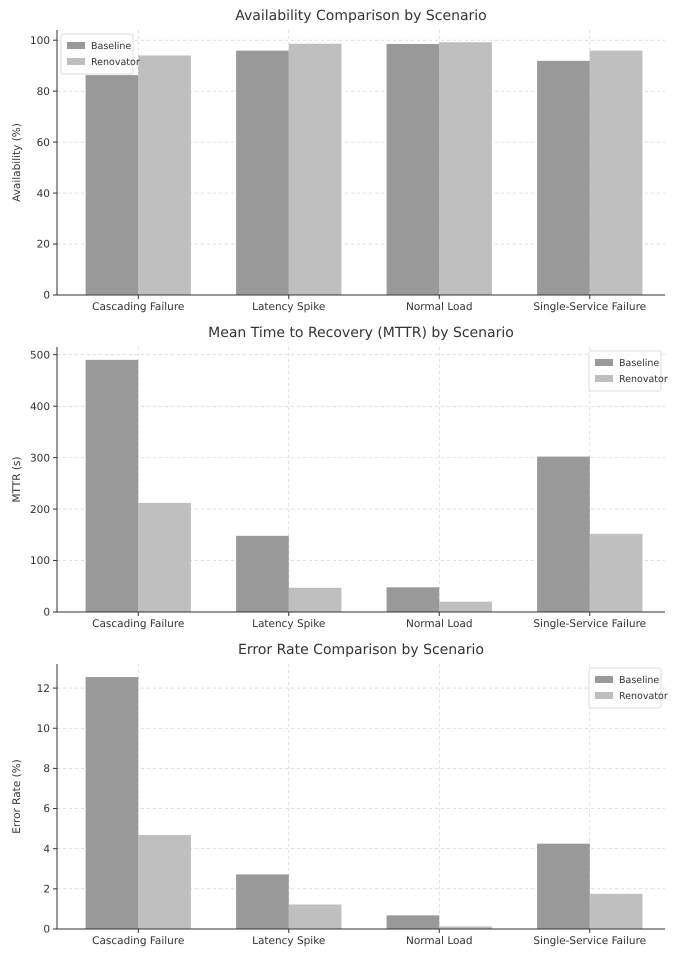 The width and height of the screenshot is (675, 953). Describe the element at coordinates (40, 510) in the screenshot. I see `y-tick-label: 200` at that location.